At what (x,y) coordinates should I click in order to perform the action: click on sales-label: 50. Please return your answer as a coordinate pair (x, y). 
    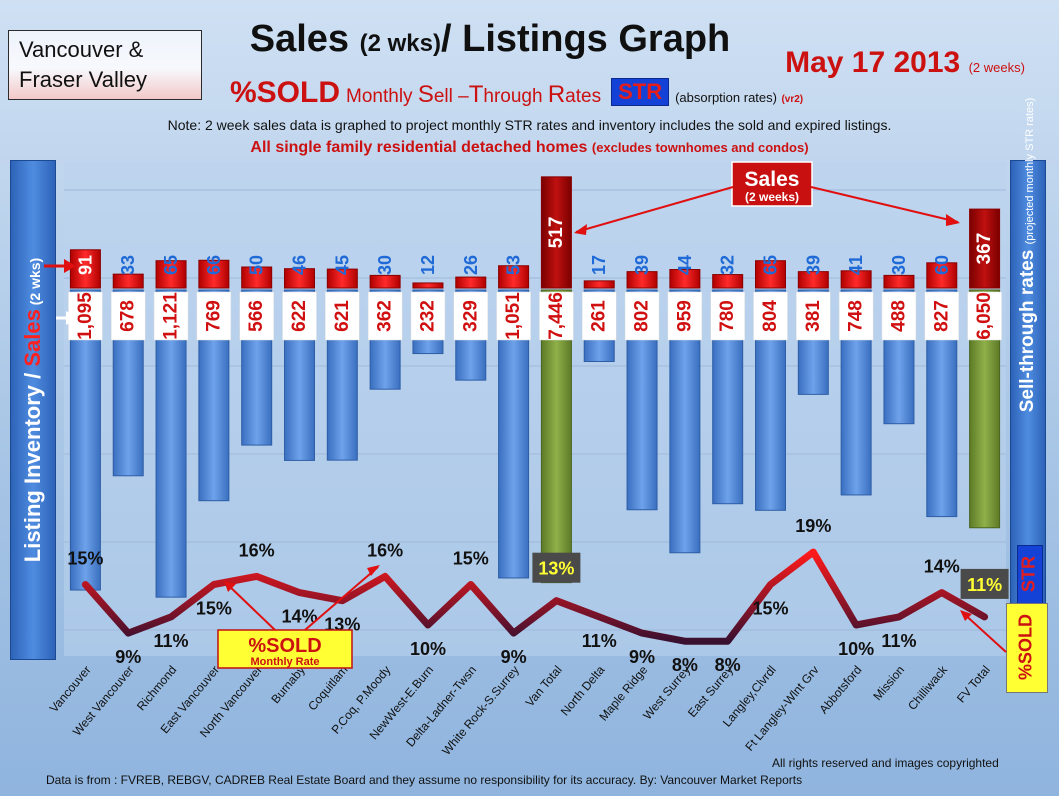
    Looking at the image, I should click on (257, 265).